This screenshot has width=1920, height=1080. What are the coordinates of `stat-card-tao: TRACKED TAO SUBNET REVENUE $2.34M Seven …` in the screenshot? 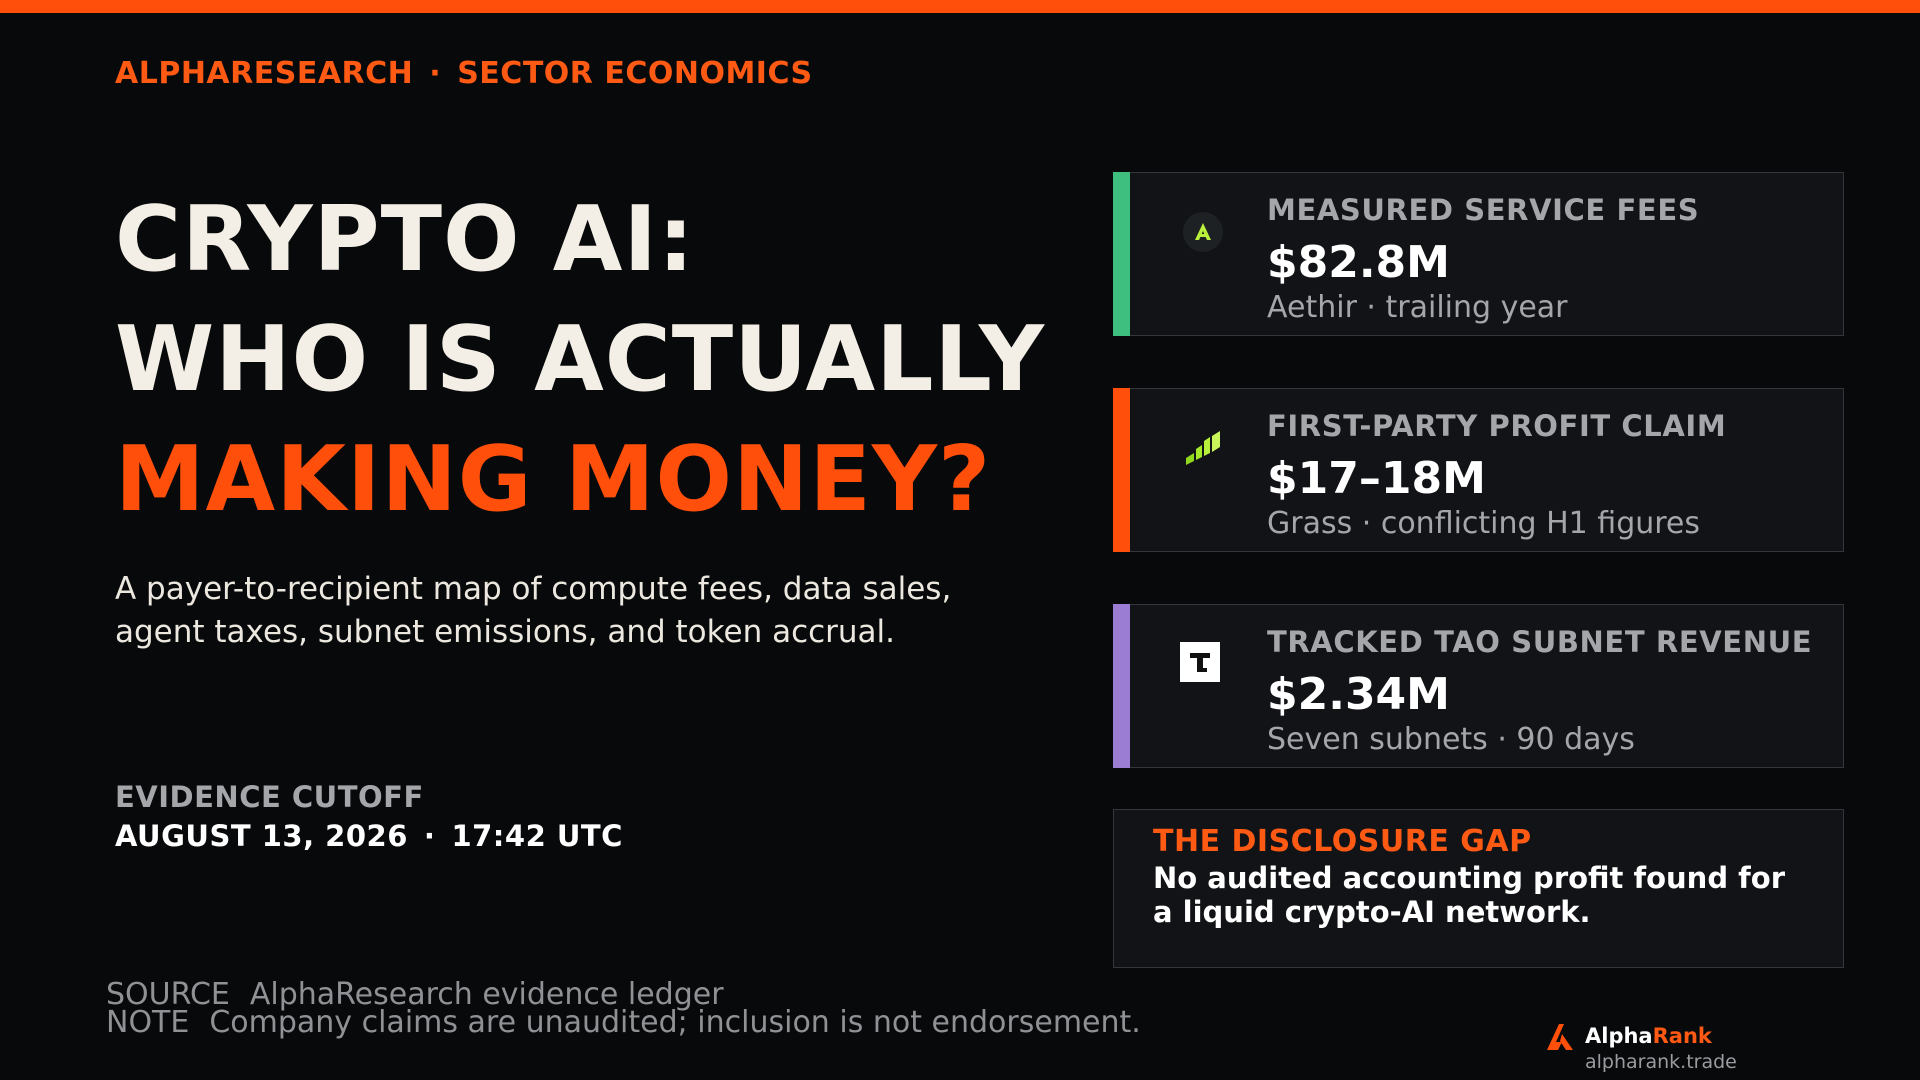 It's located at (1478, 686).